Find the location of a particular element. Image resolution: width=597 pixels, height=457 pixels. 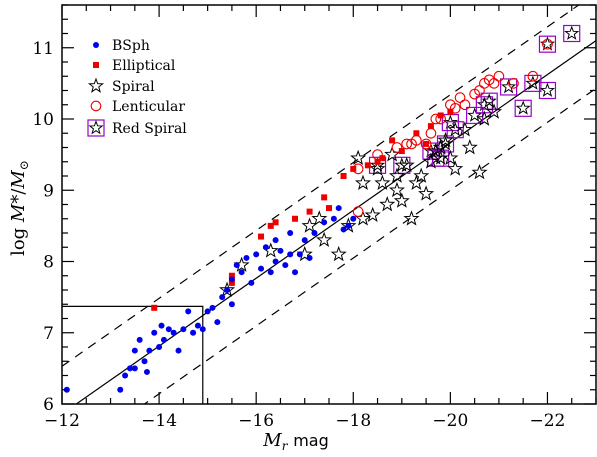

x-tick-label: −14 is located at coordinates (159, 421).